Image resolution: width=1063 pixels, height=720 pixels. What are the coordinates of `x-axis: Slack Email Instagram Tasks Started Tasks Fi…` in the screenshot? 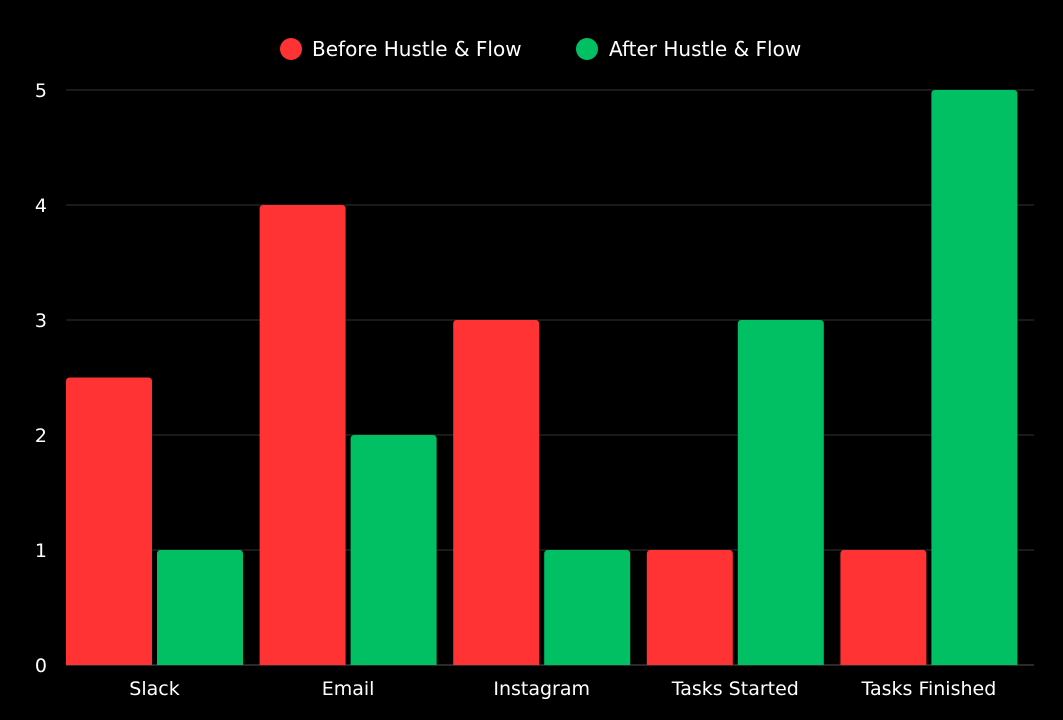 It's located at (562, 689).